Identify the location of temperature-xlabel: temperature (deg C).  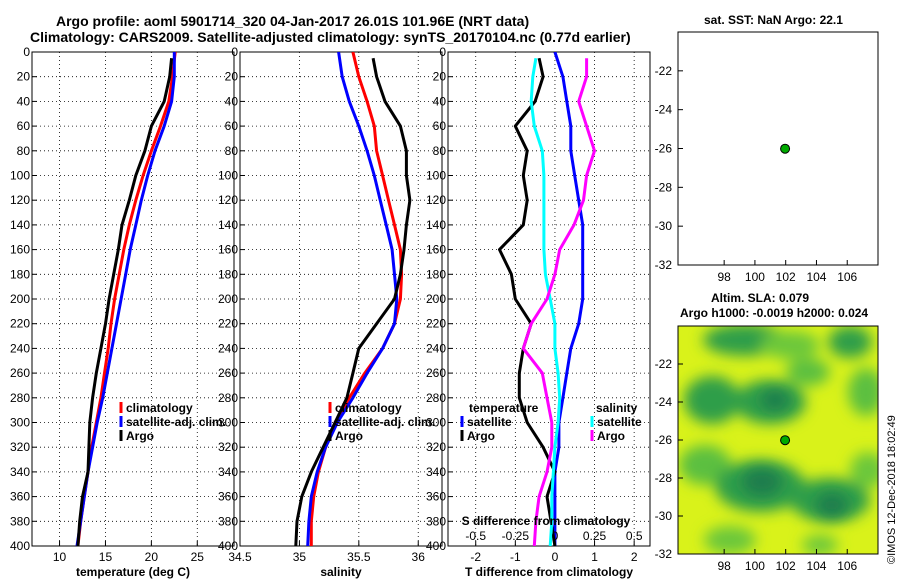
(133, 572).